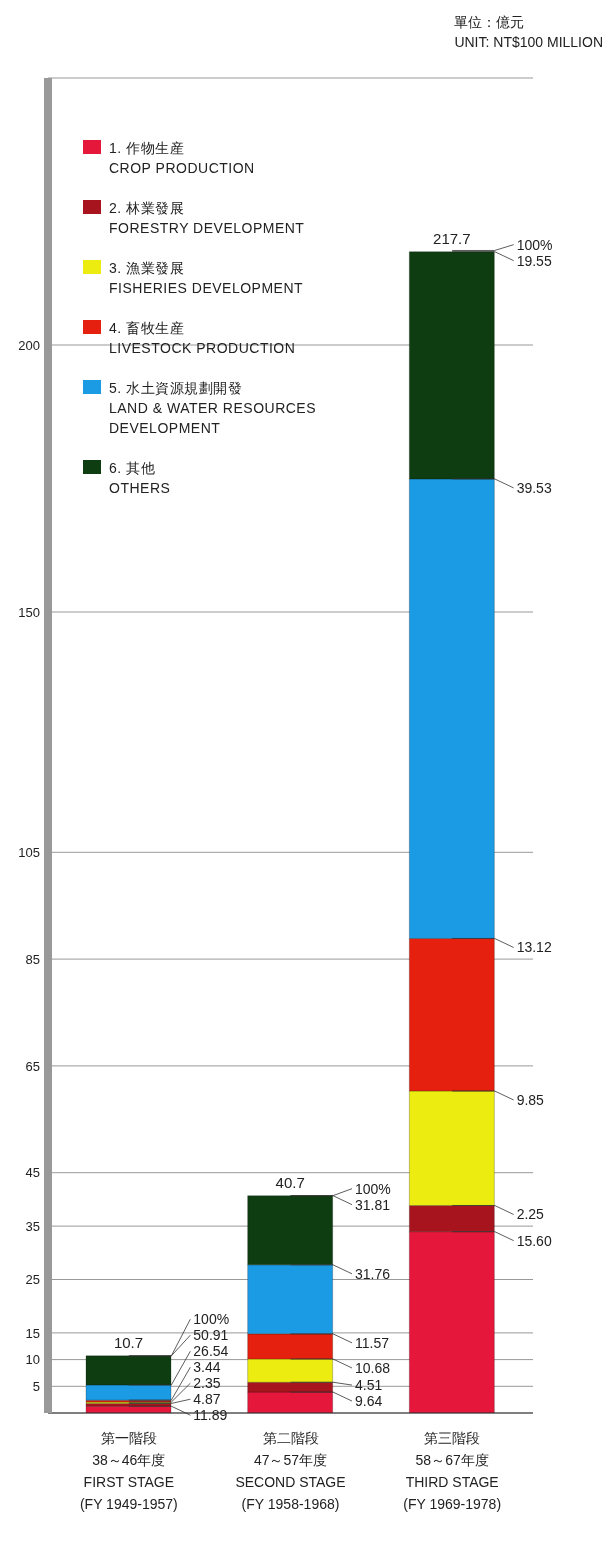 This screenshot has width=611, height=1555. What do you see at coordinates (530, 1100) in the screenshot?
I see `annotation: 9.85` at bounding box center [530, 1100].